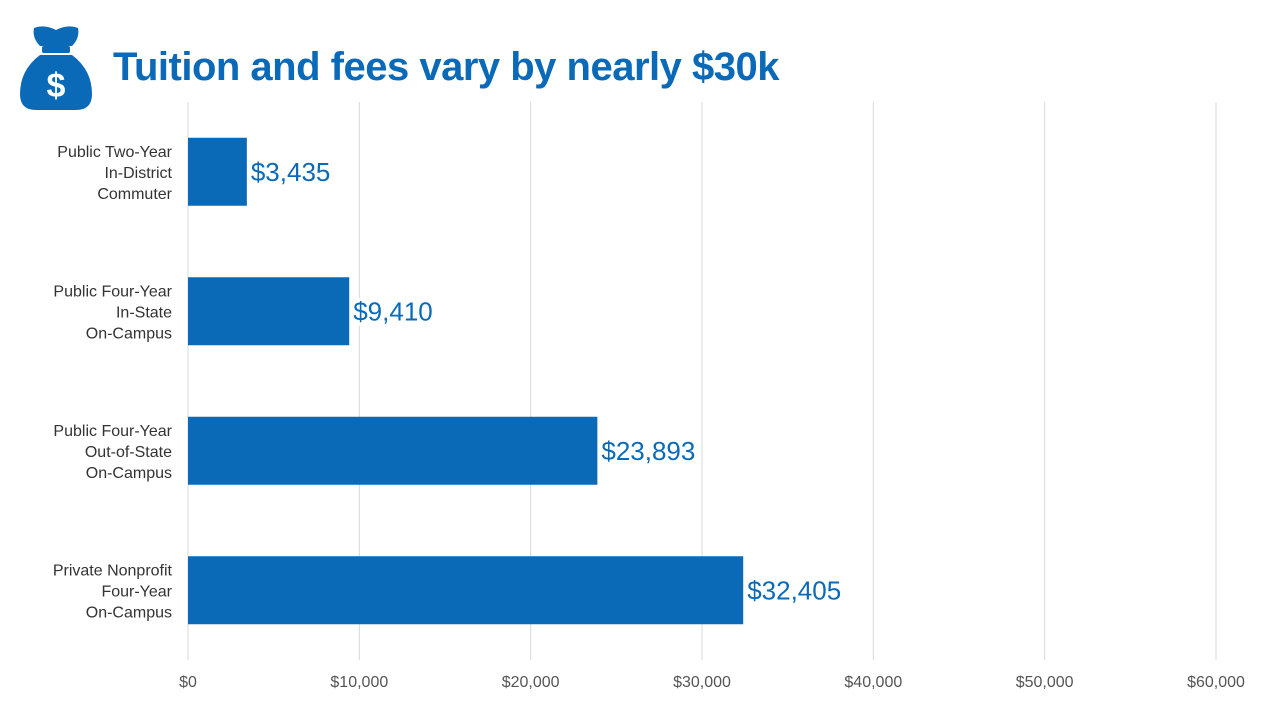  Describe the element at coordinates (291, 172) in the screenshot. I see `data-label: $3,435` at that location.